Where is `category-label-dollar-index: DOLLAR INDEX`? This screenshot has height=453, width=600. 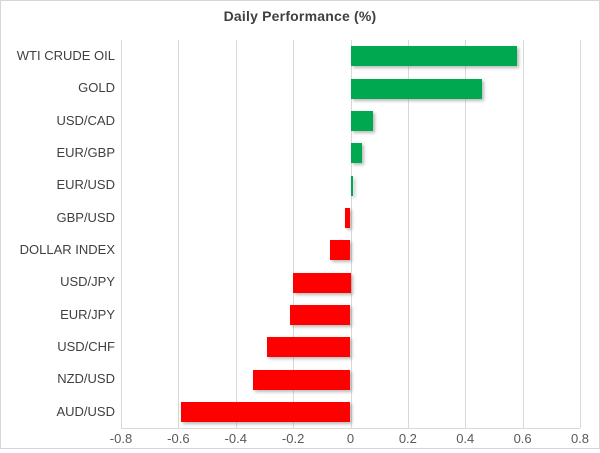 category-label-dollar-index: DOLLAR INDEX is located at coordinates (67, 249).